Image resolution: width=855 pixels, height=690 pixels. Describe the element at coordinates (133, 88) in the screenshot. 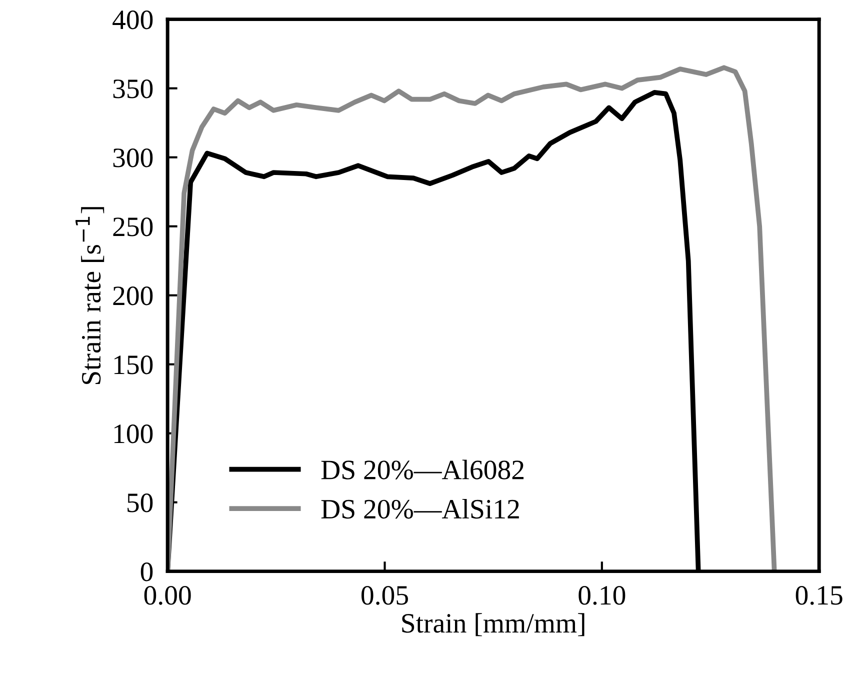

I see `y-tick-label: 350` at that location.